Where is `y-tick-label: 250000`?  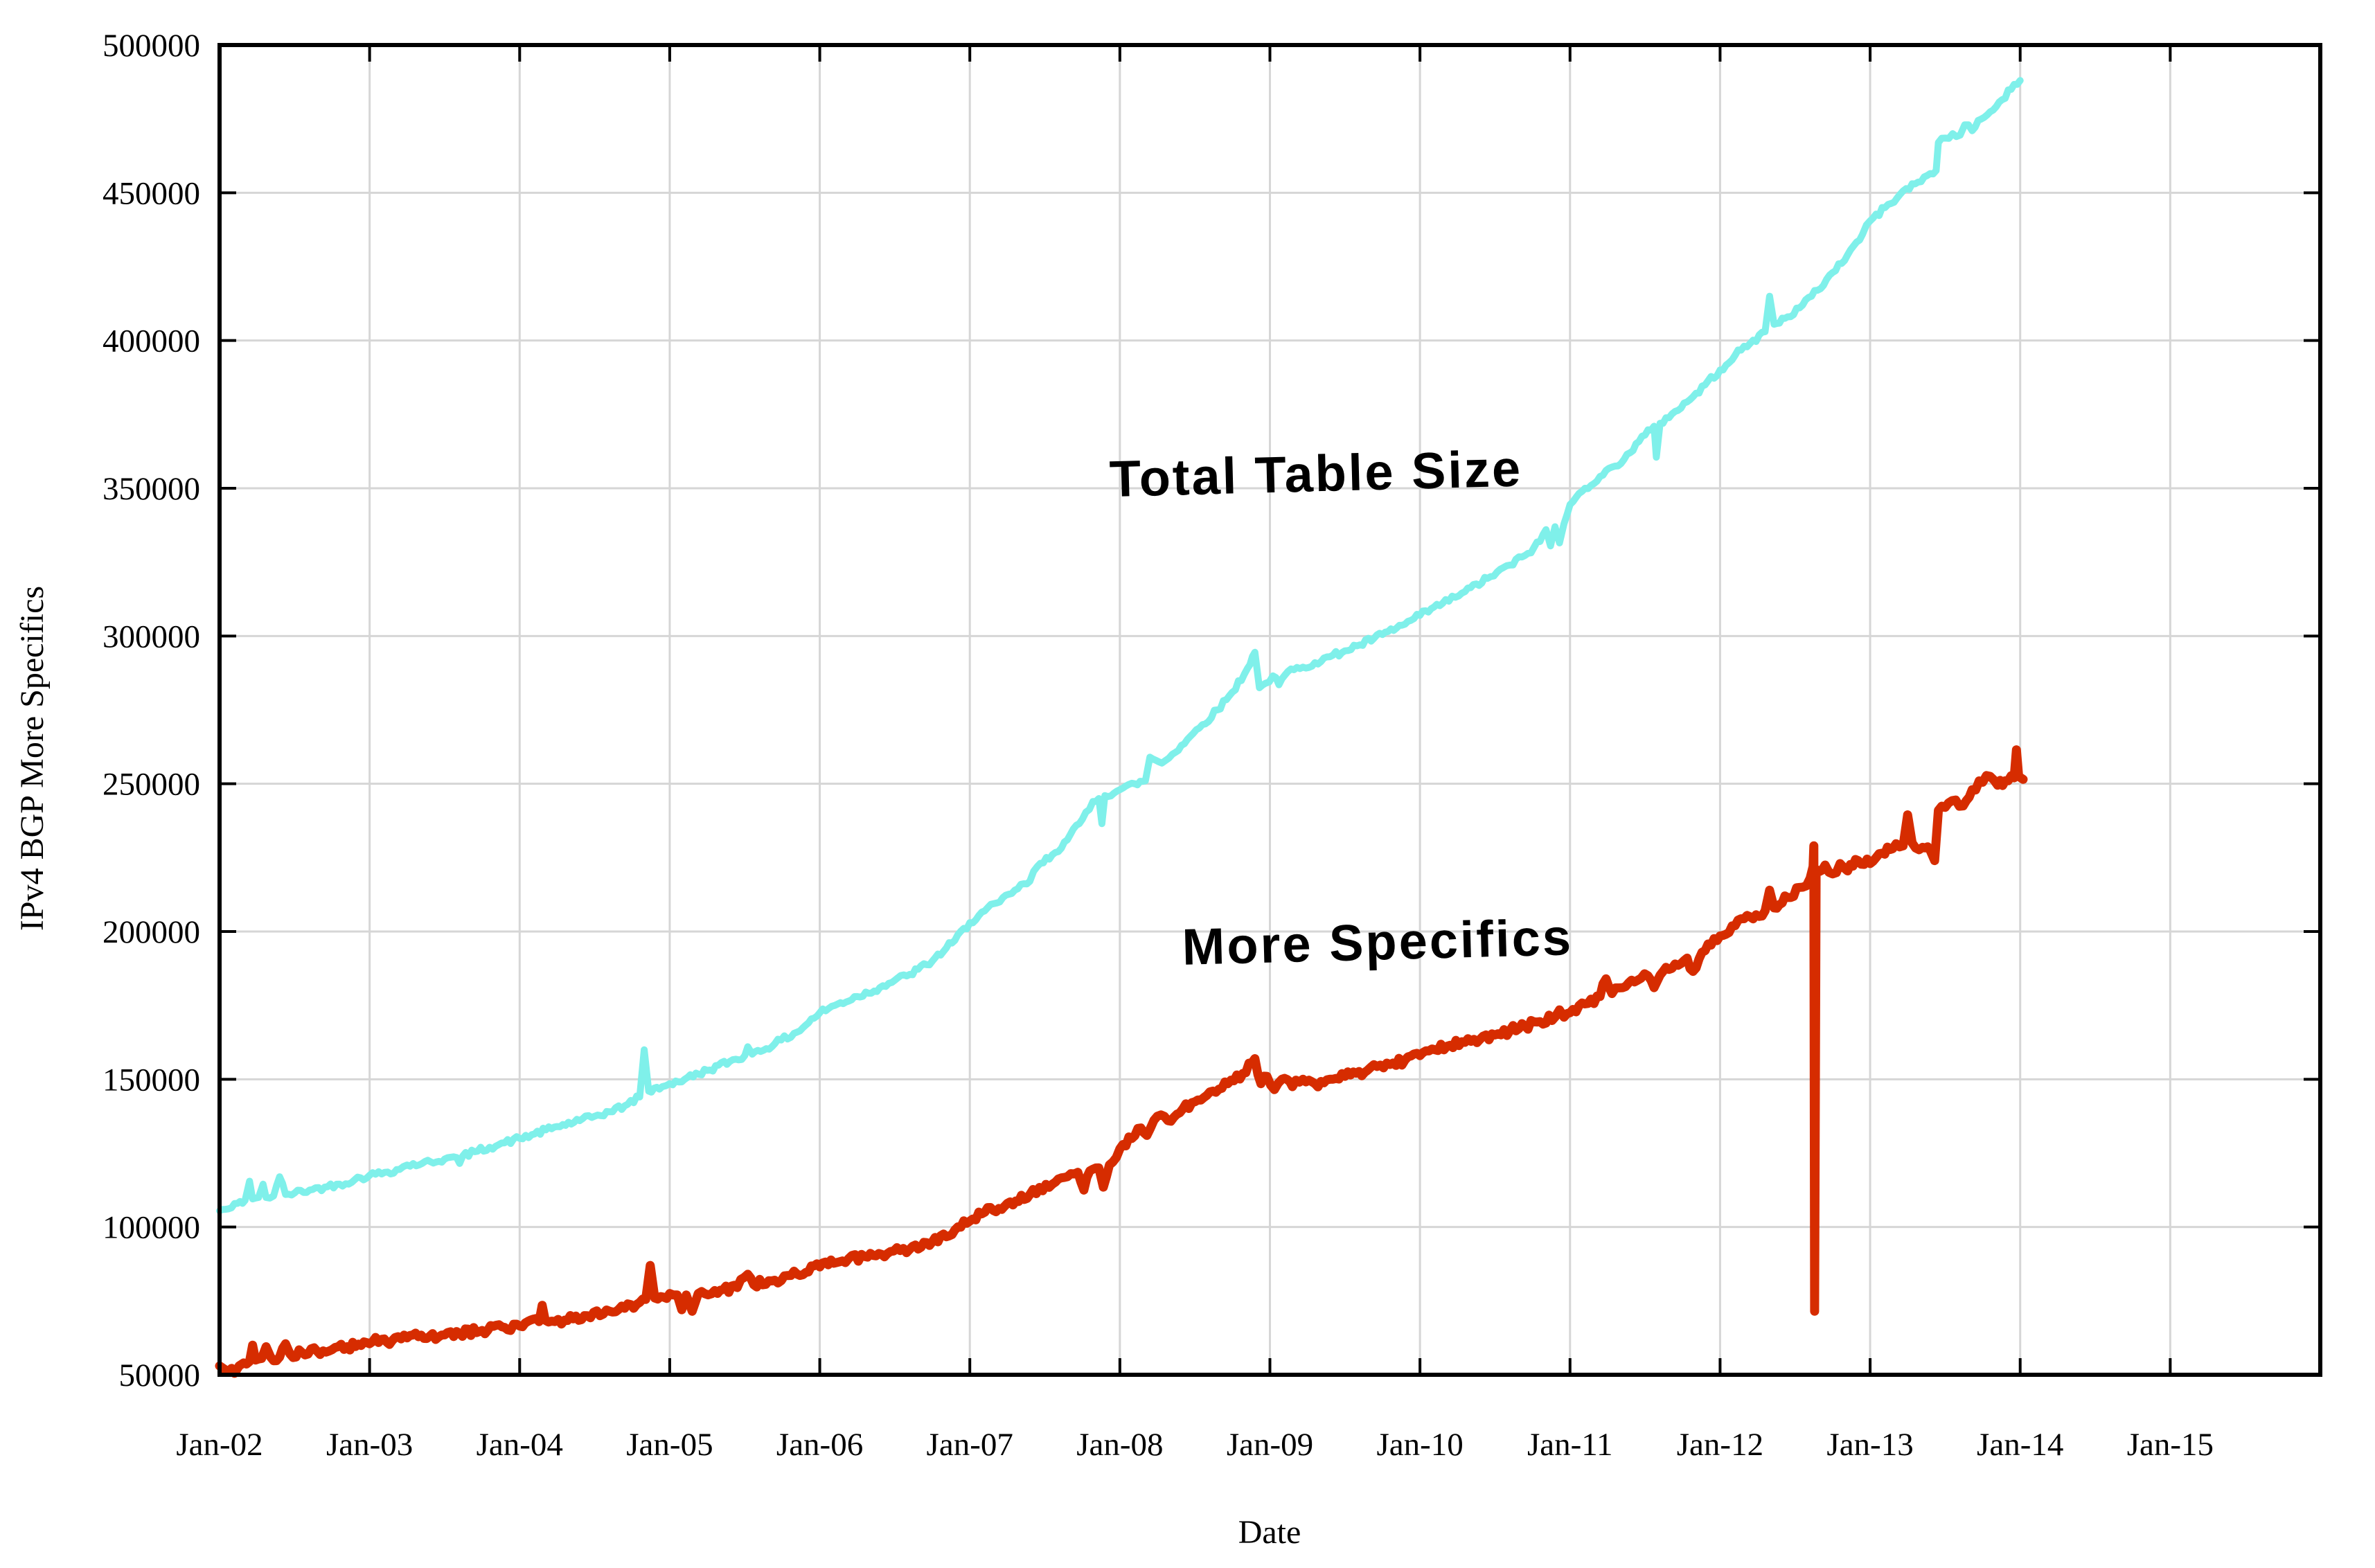
y-tick-label: 250000 is located at coordinates (151, 785).